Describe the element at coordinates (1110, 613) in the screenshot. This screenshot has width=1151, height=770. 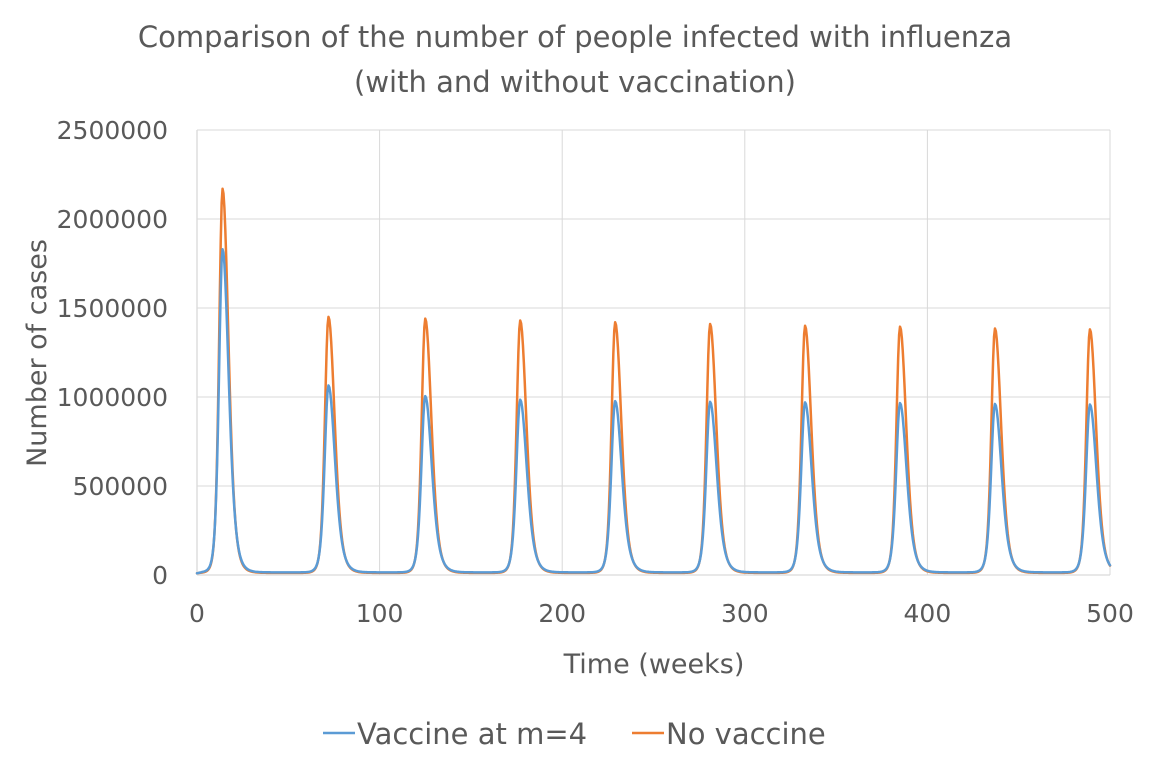
I see `x-tick-label: 500` at that location.